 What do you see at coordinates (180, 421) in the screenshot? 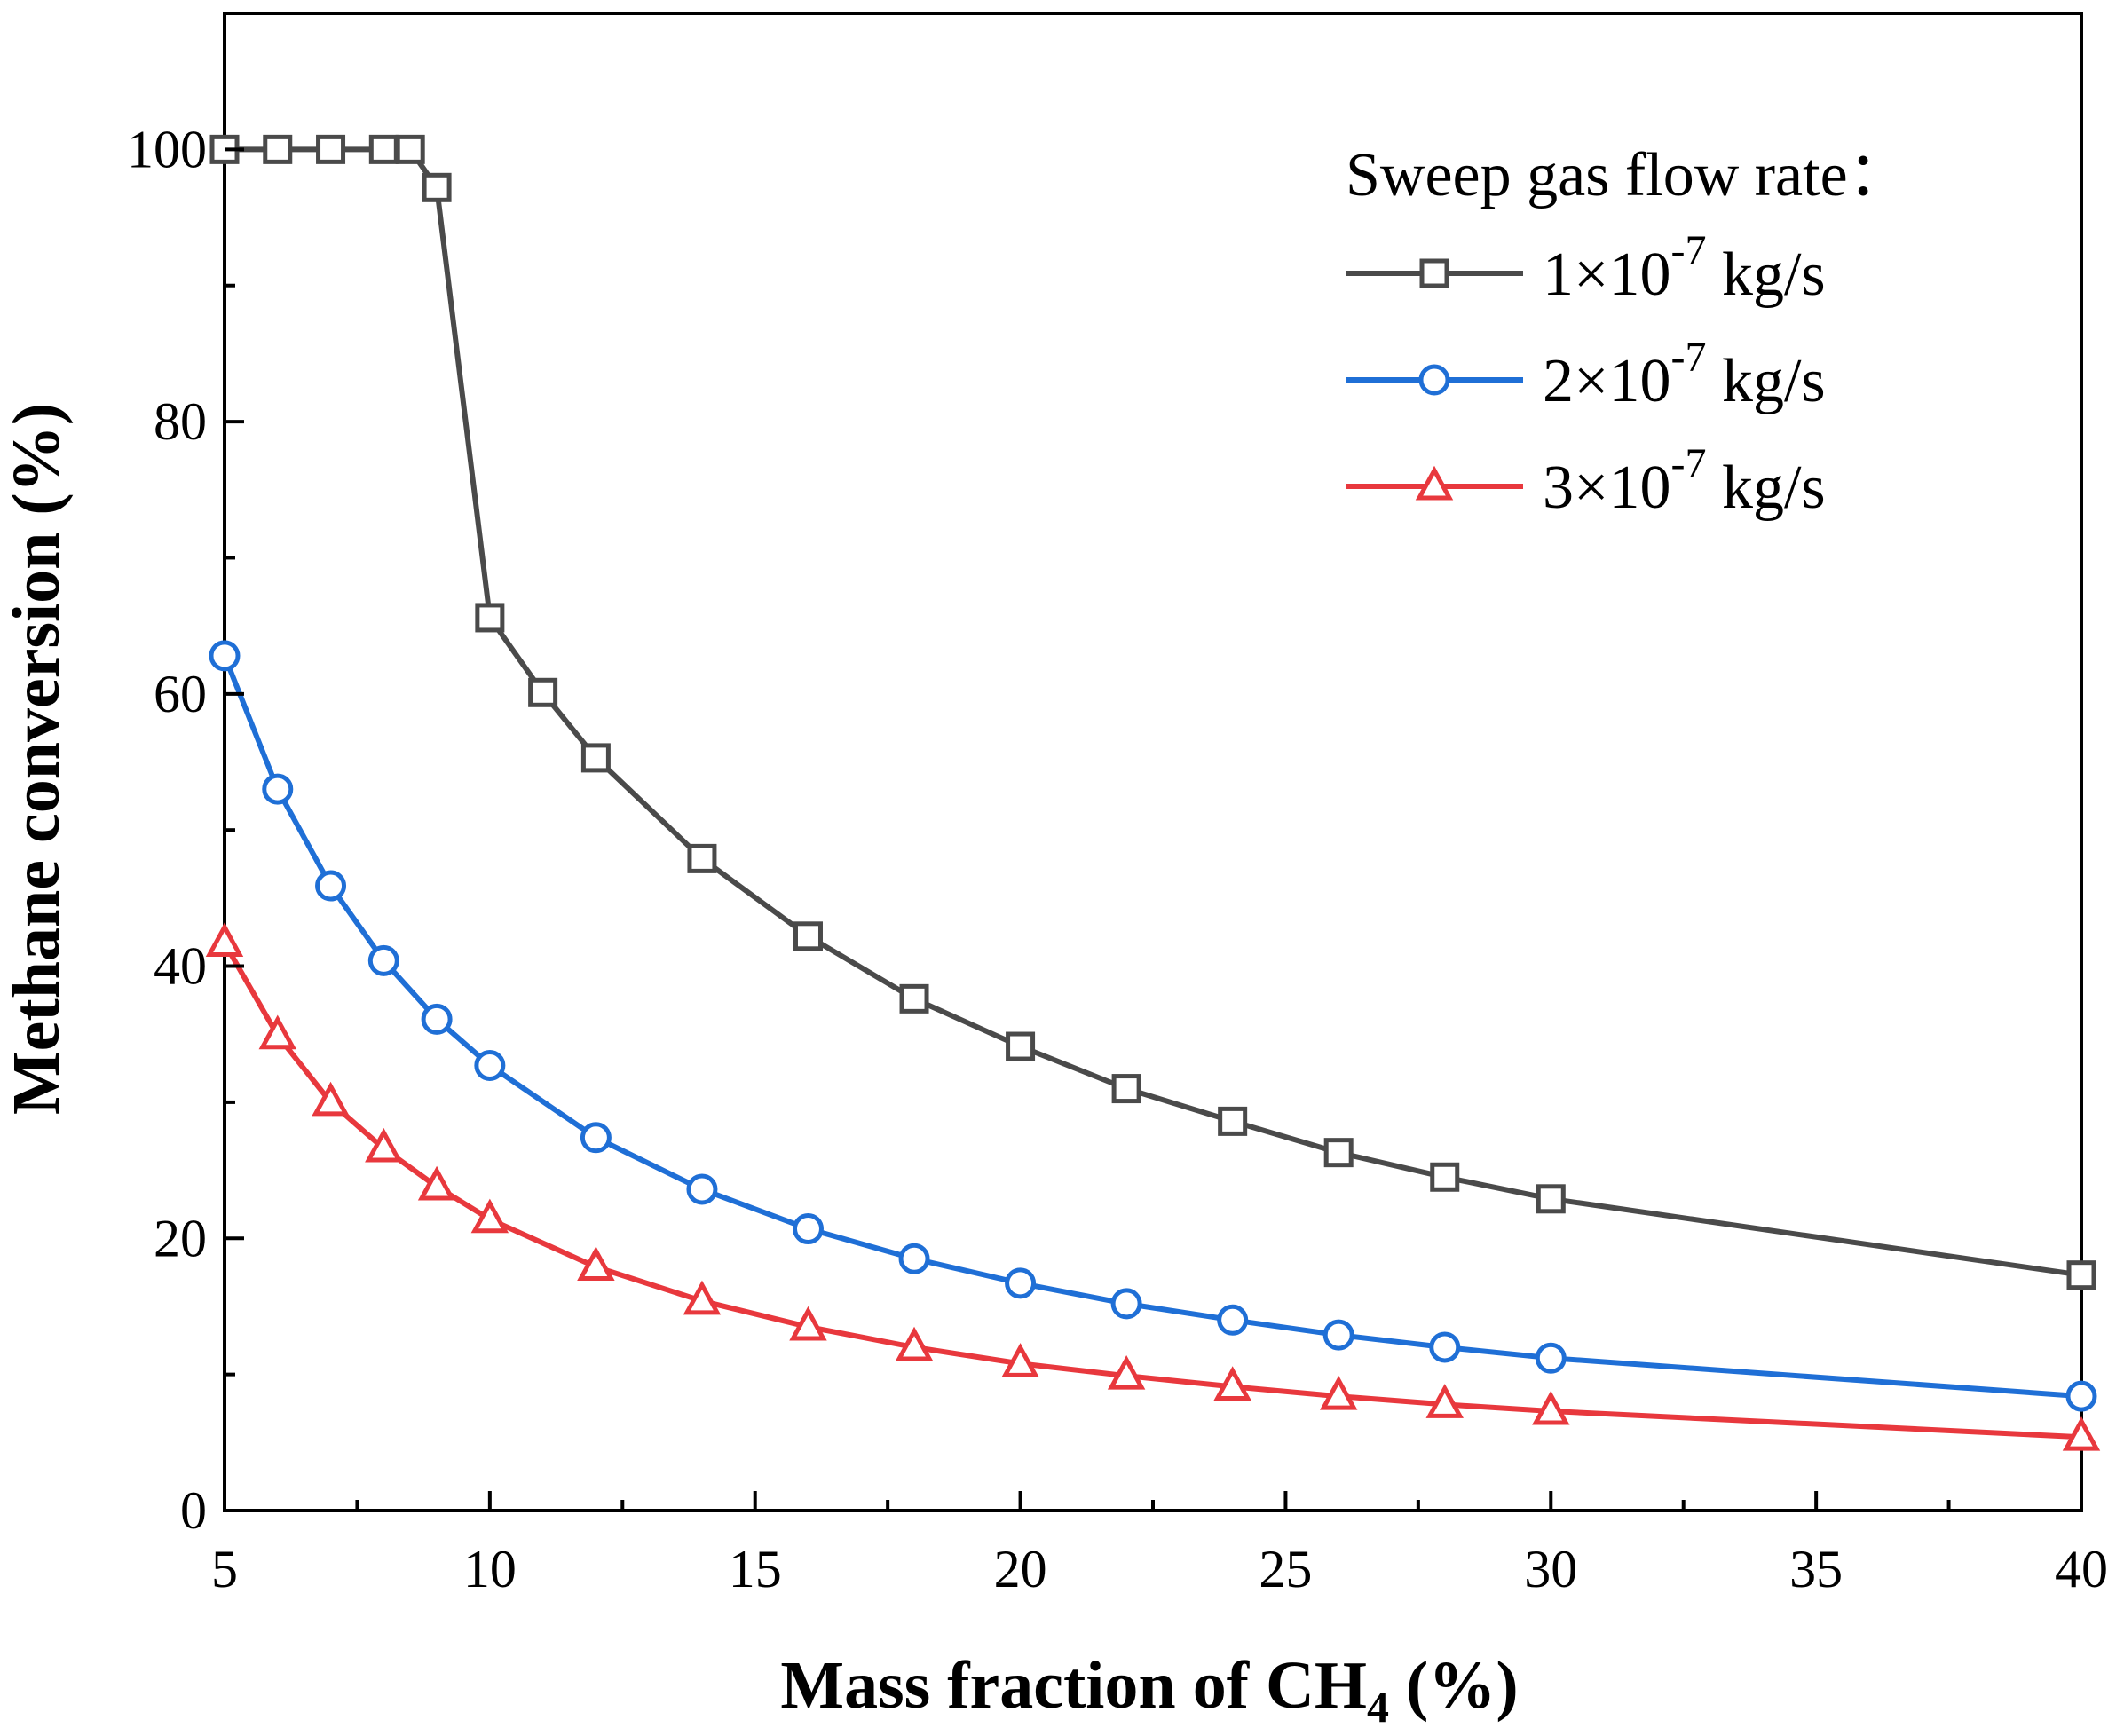
I see `y-tick-label: 80` at bounding box center [180, 421].